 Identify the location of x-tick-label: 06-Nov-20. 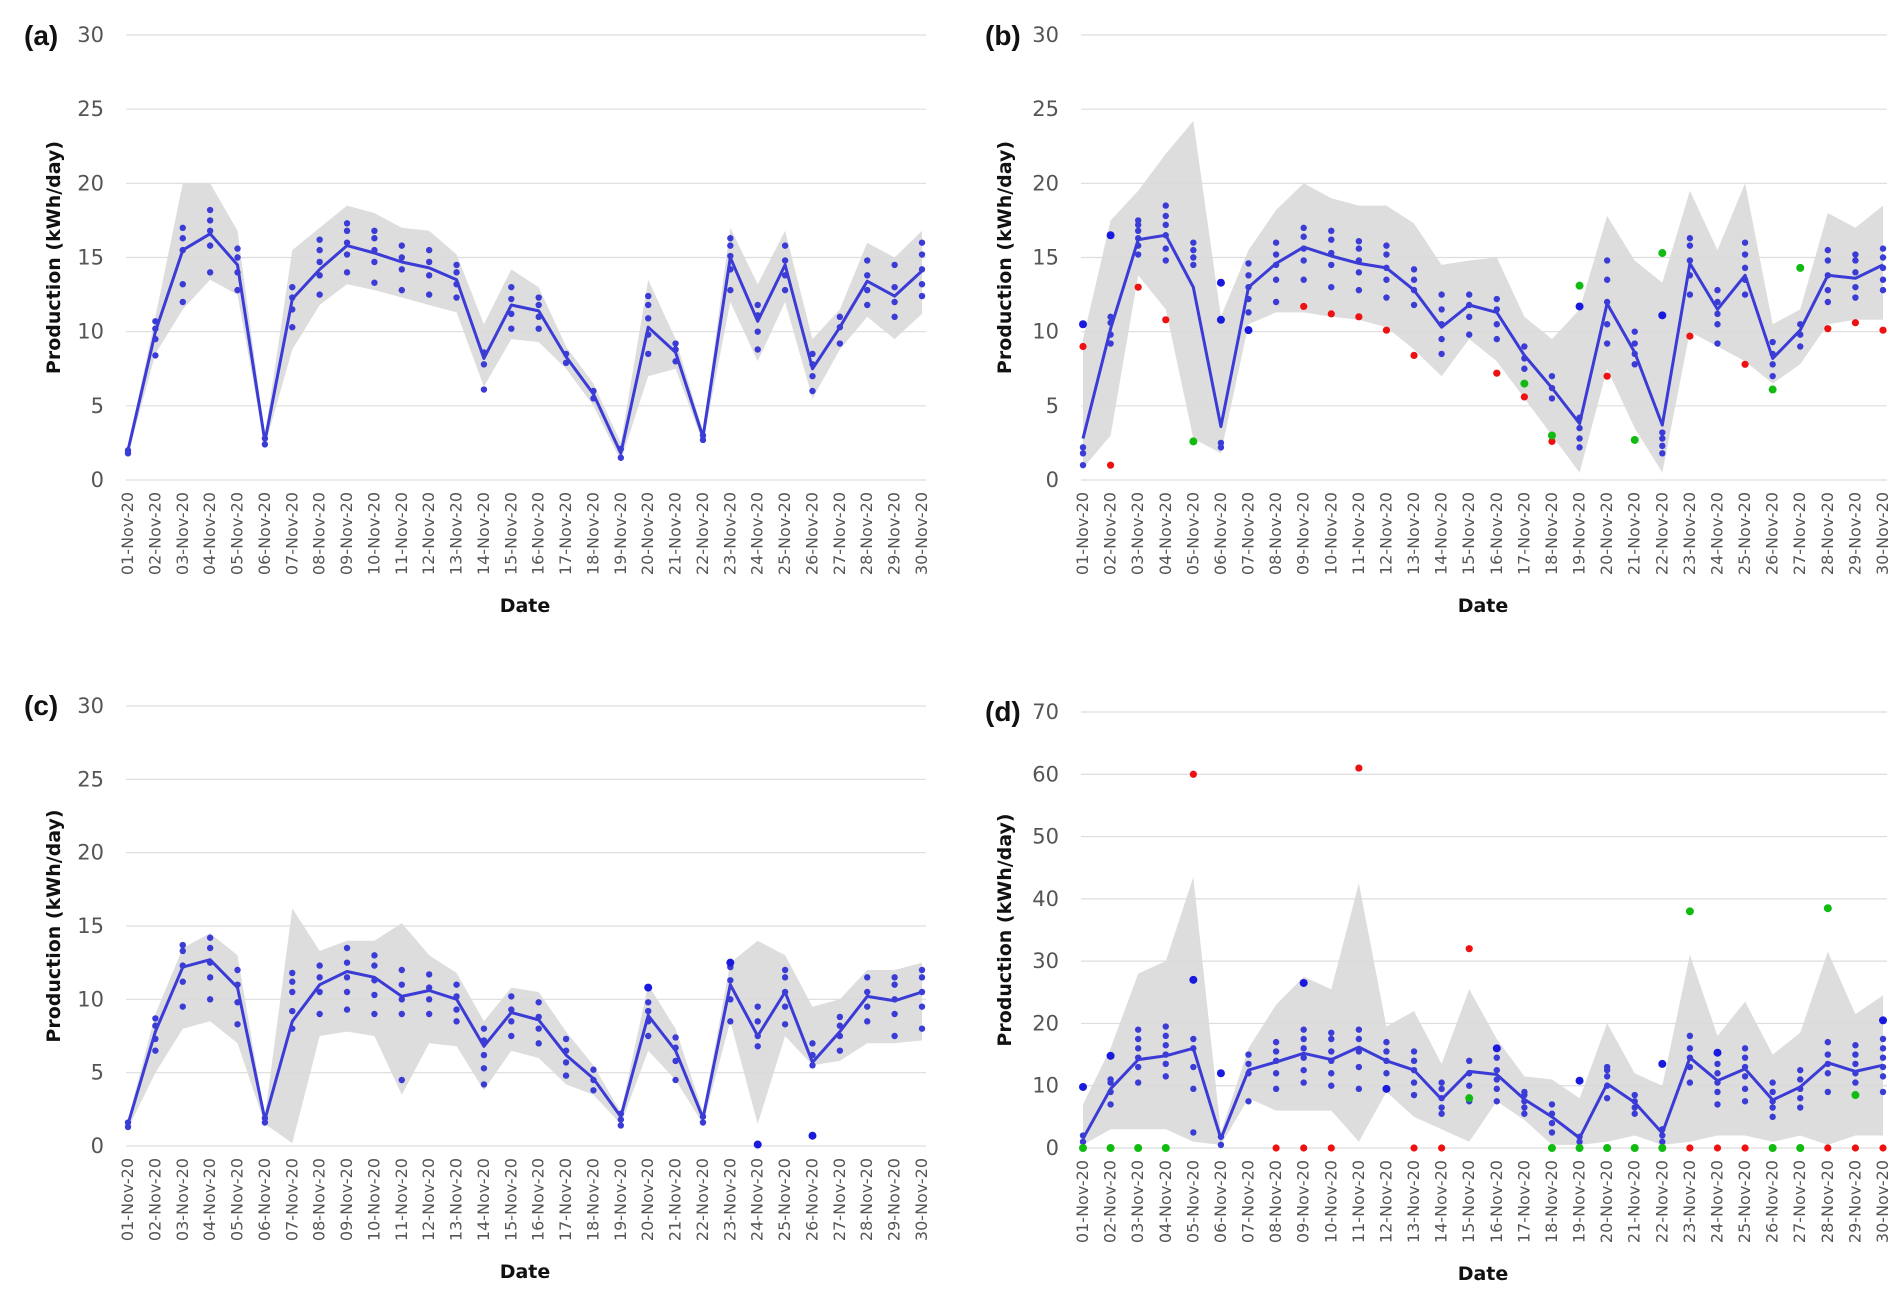
(1220, 533).